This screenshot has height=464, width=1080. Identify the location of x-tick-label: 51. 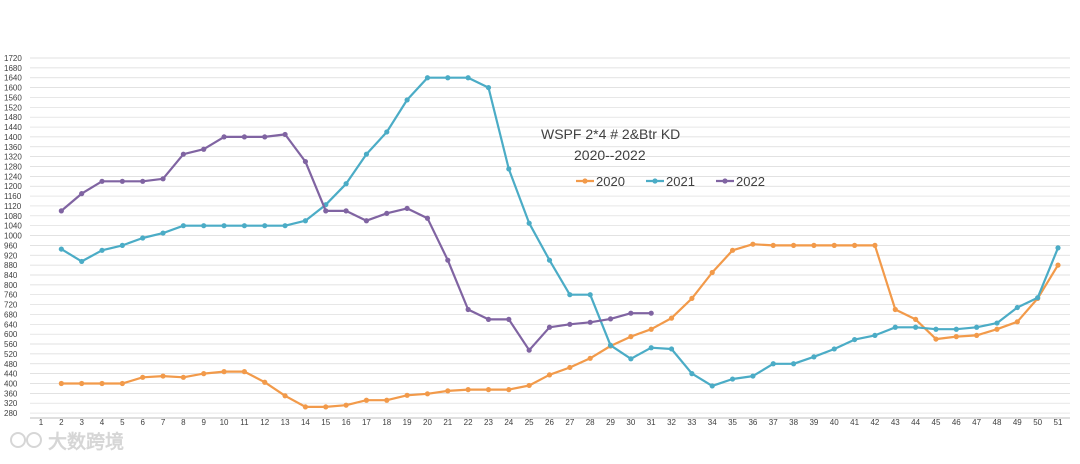
(1058, 422).